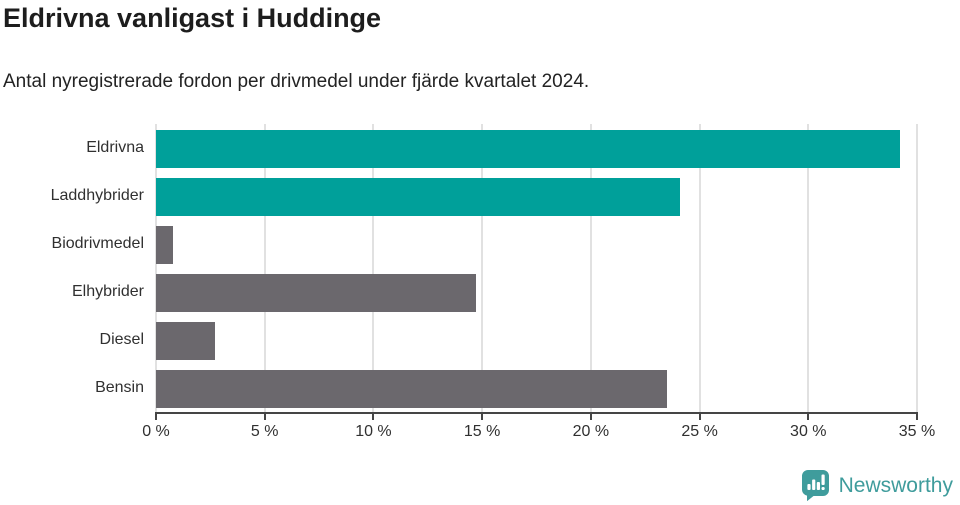 This screenshot has width=960, height=505. I want to click on category-label: Elhybrider, so click(107, 291).